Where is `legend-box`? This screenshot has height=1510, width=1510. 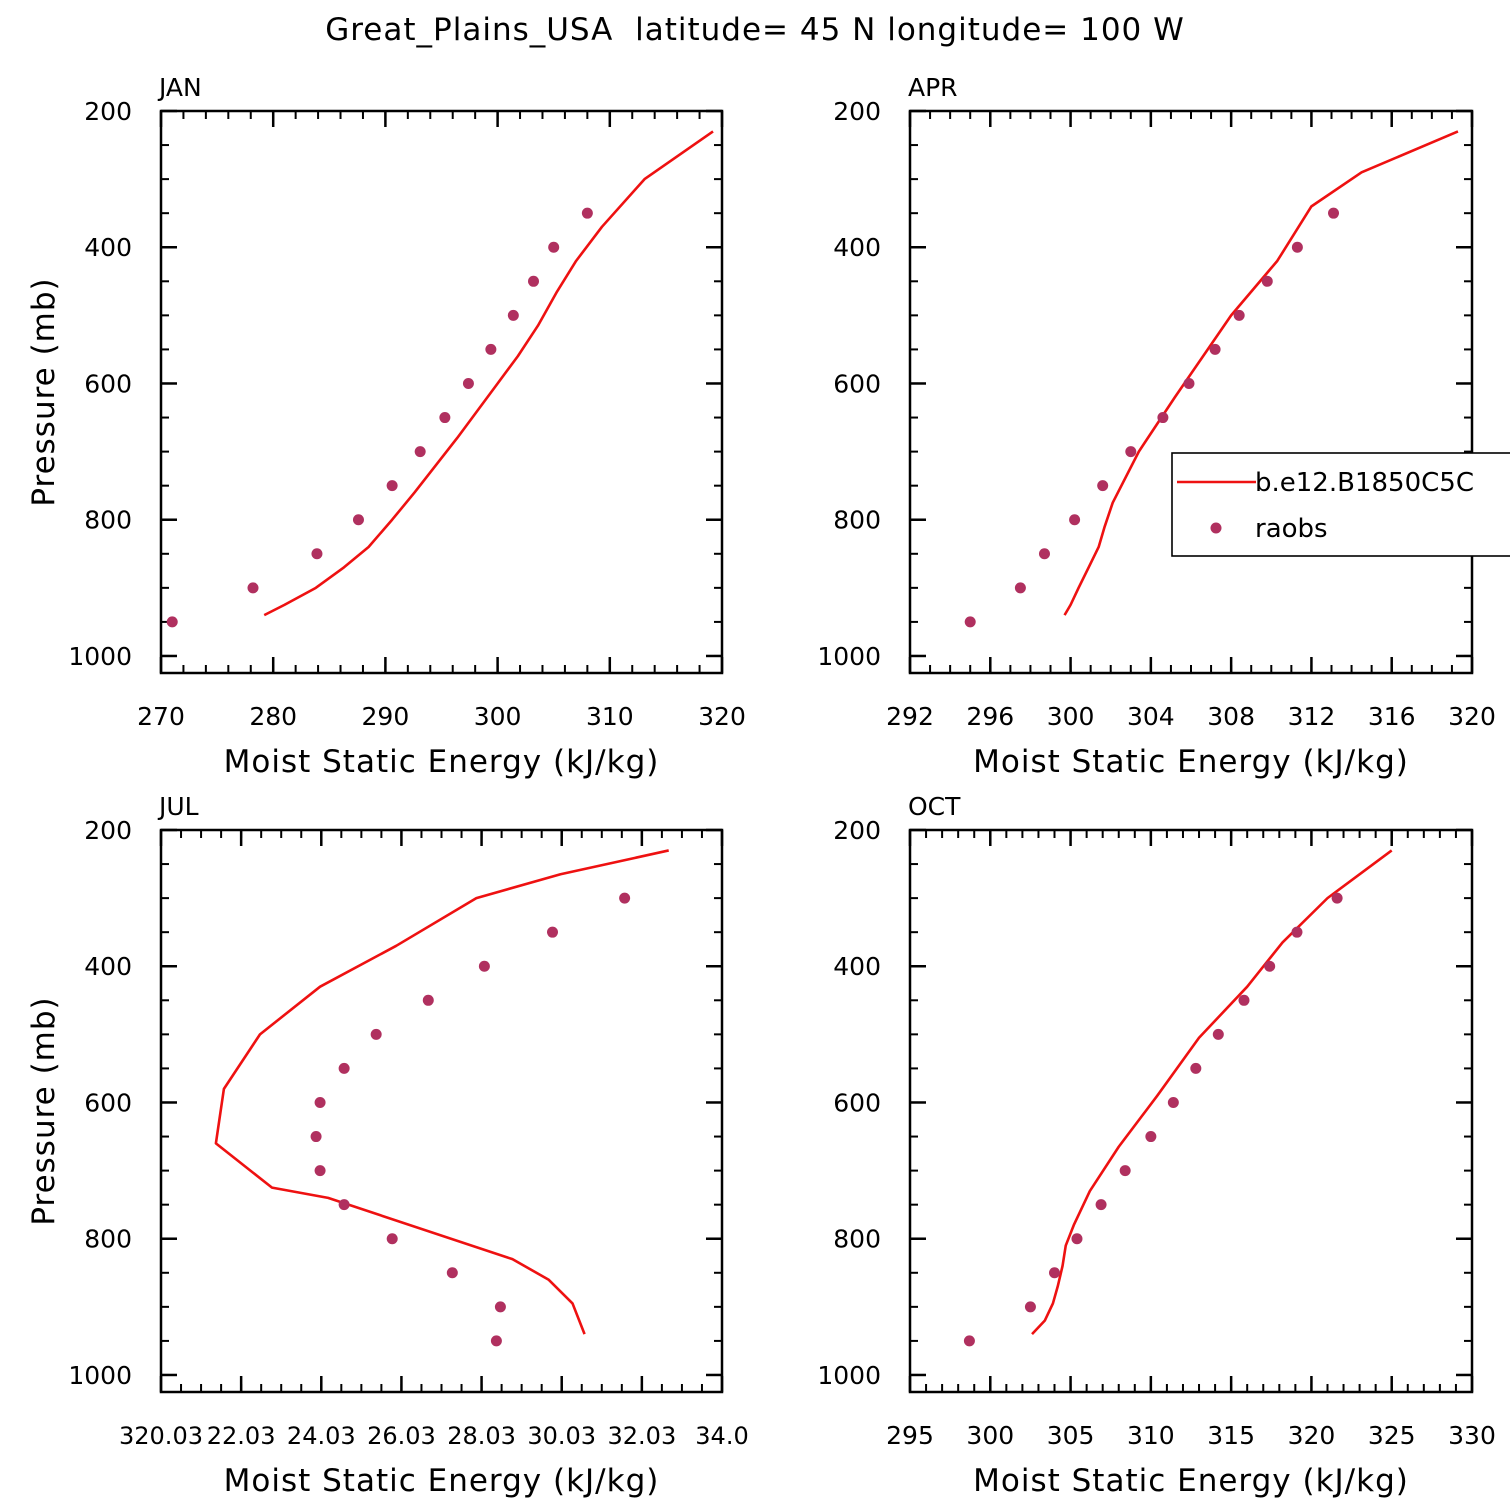
legend-box is located at coordinates (1340, 504).